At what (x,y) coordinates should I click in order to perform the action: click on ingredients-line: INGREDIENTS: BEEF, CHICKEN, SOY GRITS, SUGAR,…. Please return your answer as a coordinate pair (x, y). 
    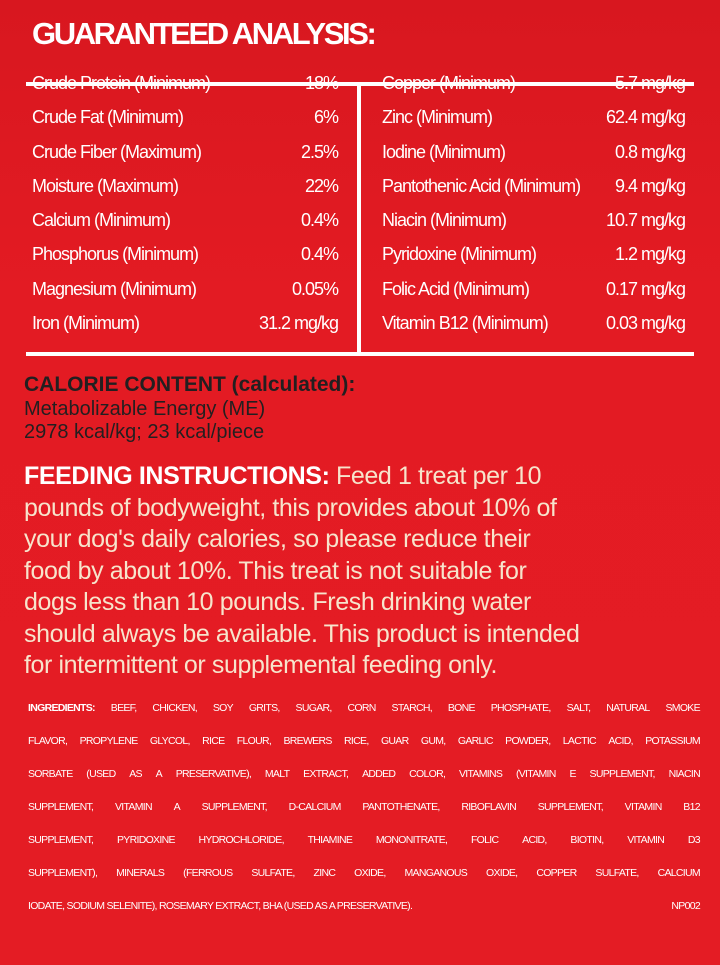
    Looking at the image, I should click on (364, 708).